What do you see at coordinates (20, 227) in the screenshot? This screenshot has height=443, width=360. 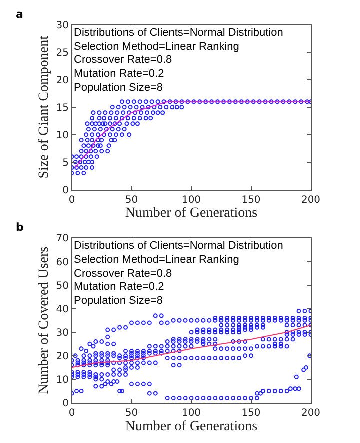 I see `text: b` at bounding box center [20, 227].